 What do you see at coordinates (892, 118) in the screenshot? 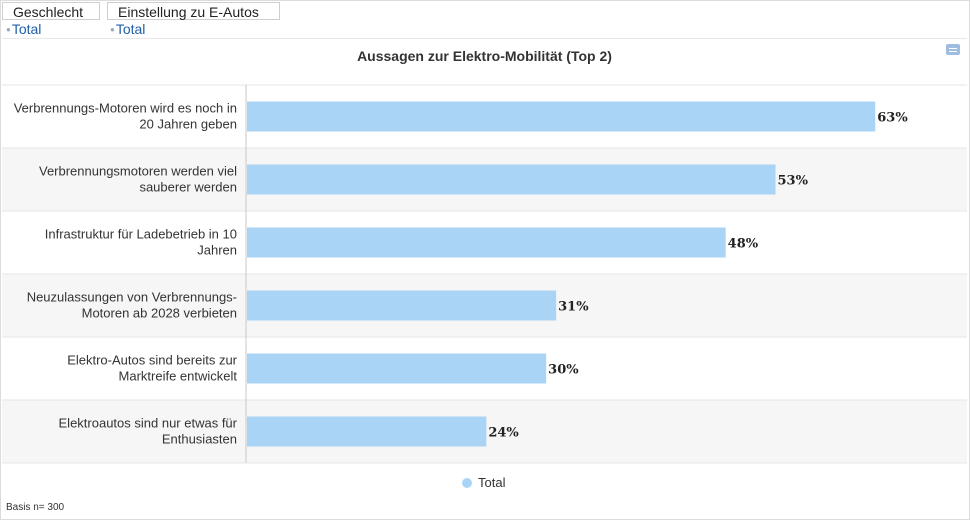
I see `data-label-0: 63%` at bounding box center [892, 118].